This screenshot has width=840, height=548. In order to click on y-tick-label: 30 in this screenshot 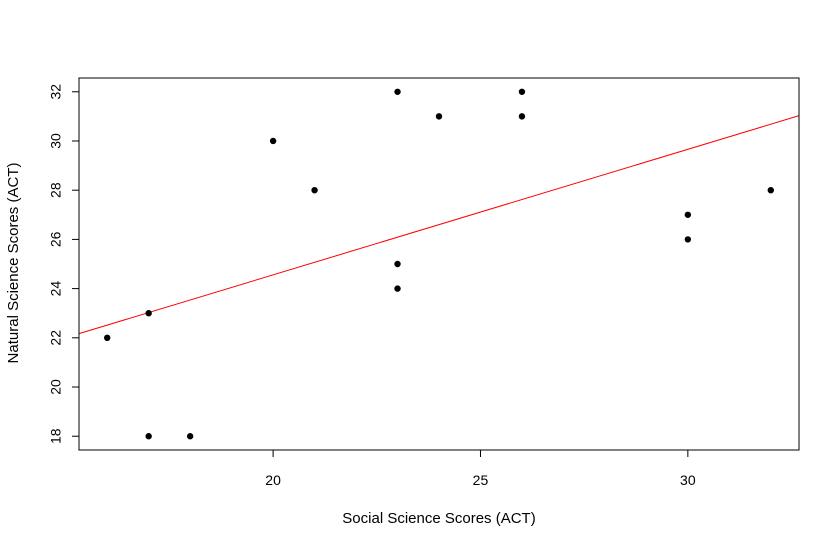, I will do `click(56, 141)`.